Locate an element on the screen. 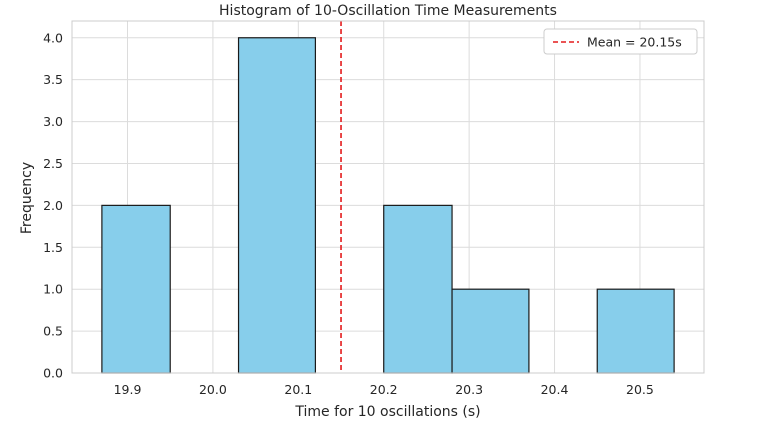 This screenshot has width=771, height=436. x-axis-label: Time for 10 oscillations (s) is located at coordinates (387, 412).